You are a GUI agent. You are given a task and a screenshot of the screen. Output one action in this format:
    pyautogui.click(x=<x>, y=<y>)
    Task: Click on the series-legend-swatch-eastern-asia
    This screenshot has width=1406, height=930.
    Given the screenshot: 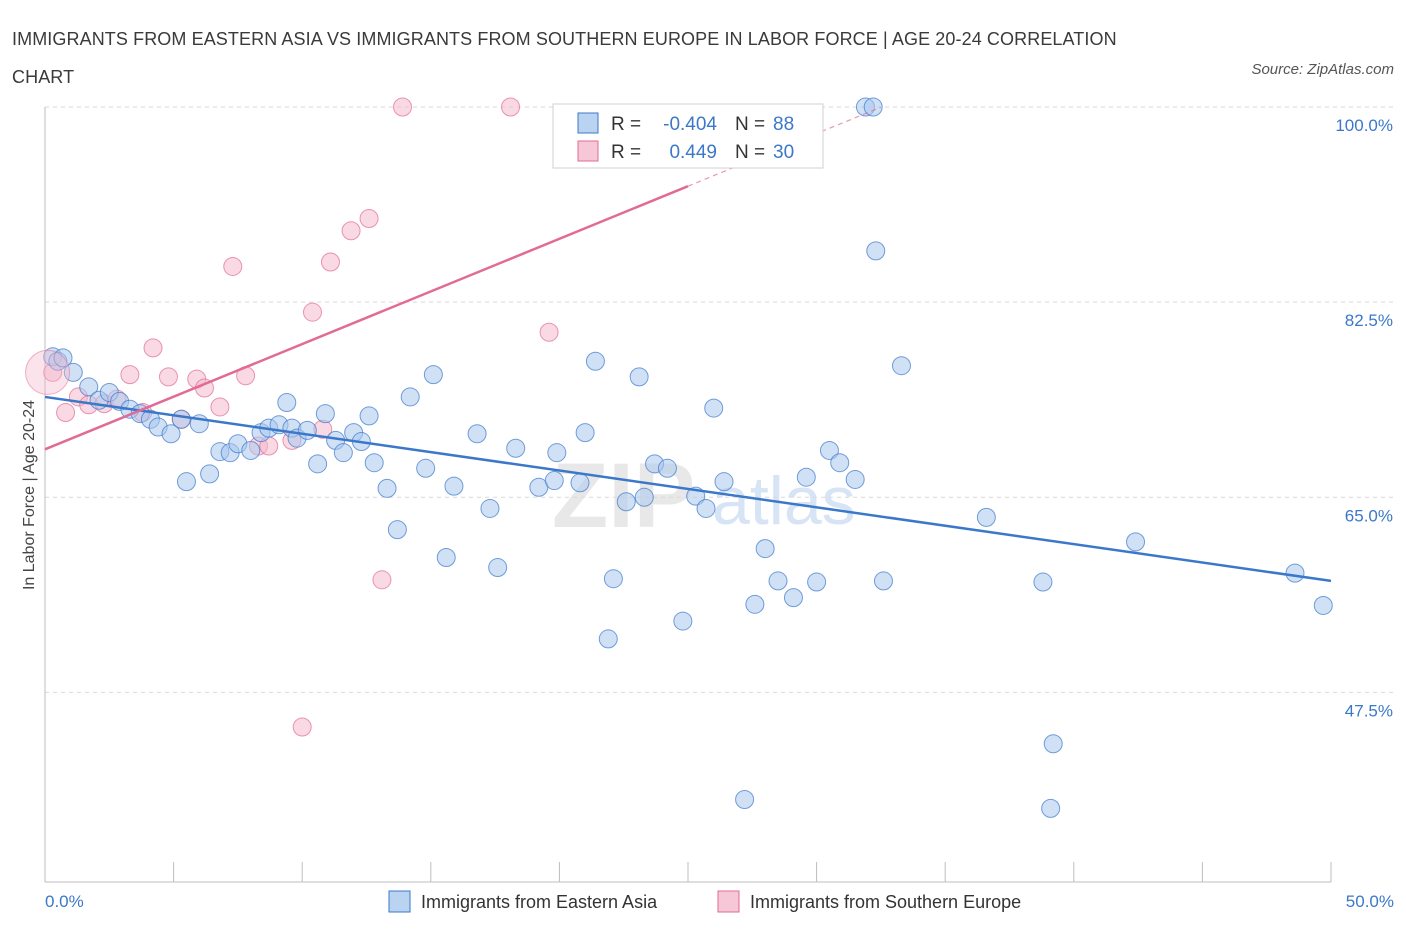 What is the action you would take?
    pyautogui.click(x=399, y=901)
    